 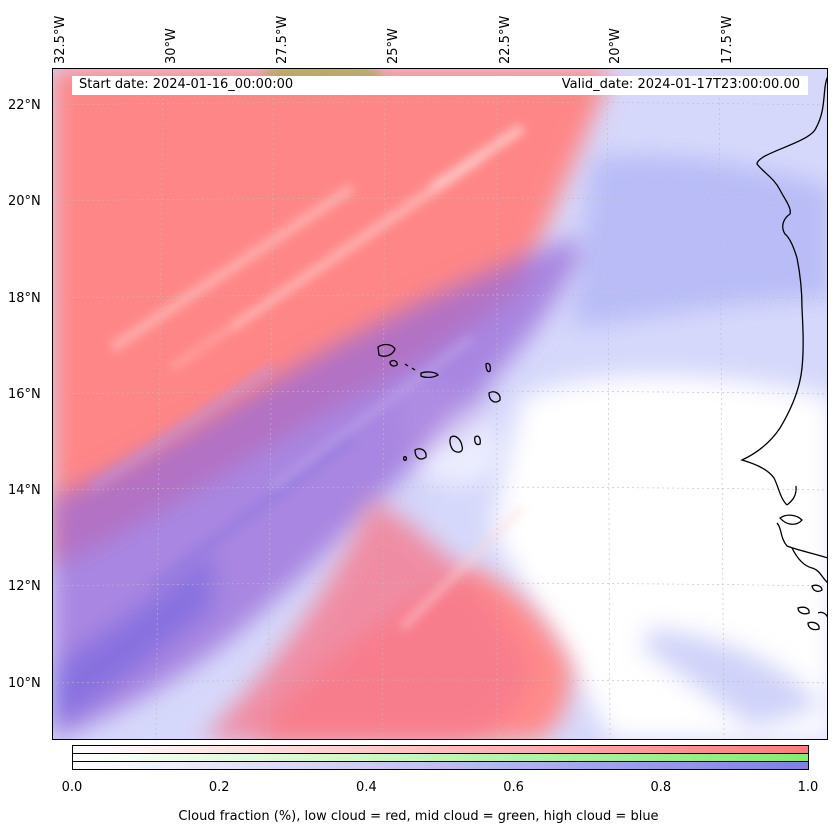 What do you see at coordinates (24, 105) in the screenshot?
I see `lat-label-22n: 22°N` at bounding box center [24, 105].